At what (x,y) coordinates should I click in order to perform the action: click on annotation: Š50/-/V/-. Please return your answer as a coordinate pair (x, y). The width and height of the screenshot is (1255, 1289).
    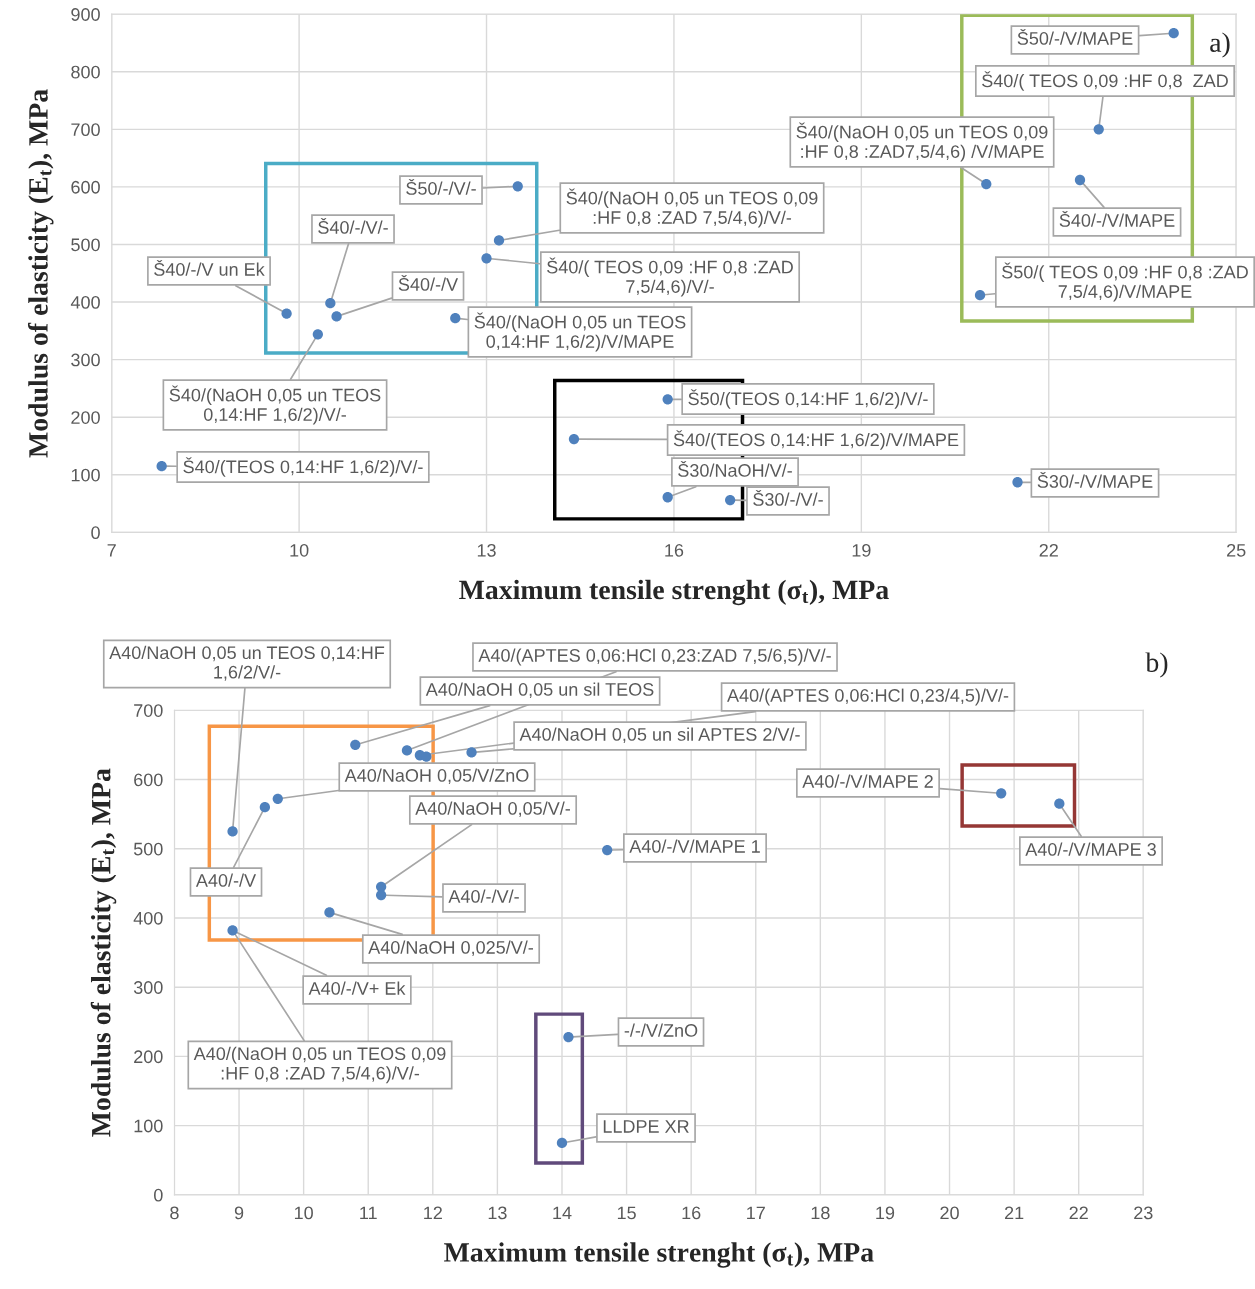
    Looking at the image, I should click on (441, 186).